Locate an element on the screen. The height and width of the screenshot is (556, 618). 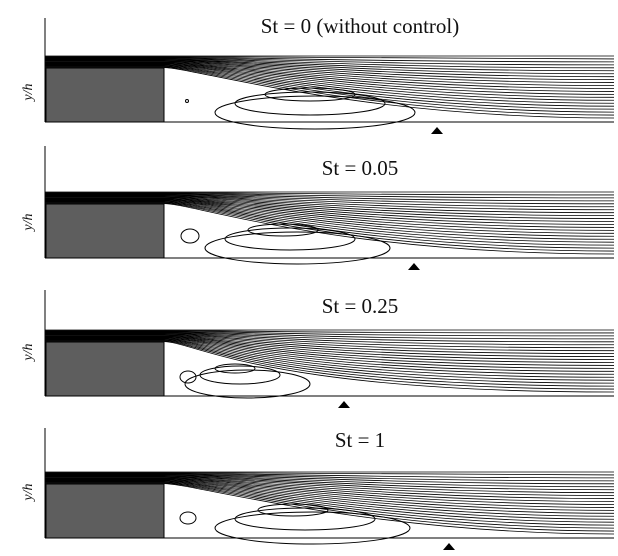
panel-title: St = 1 is located at coordinates (360, 440).